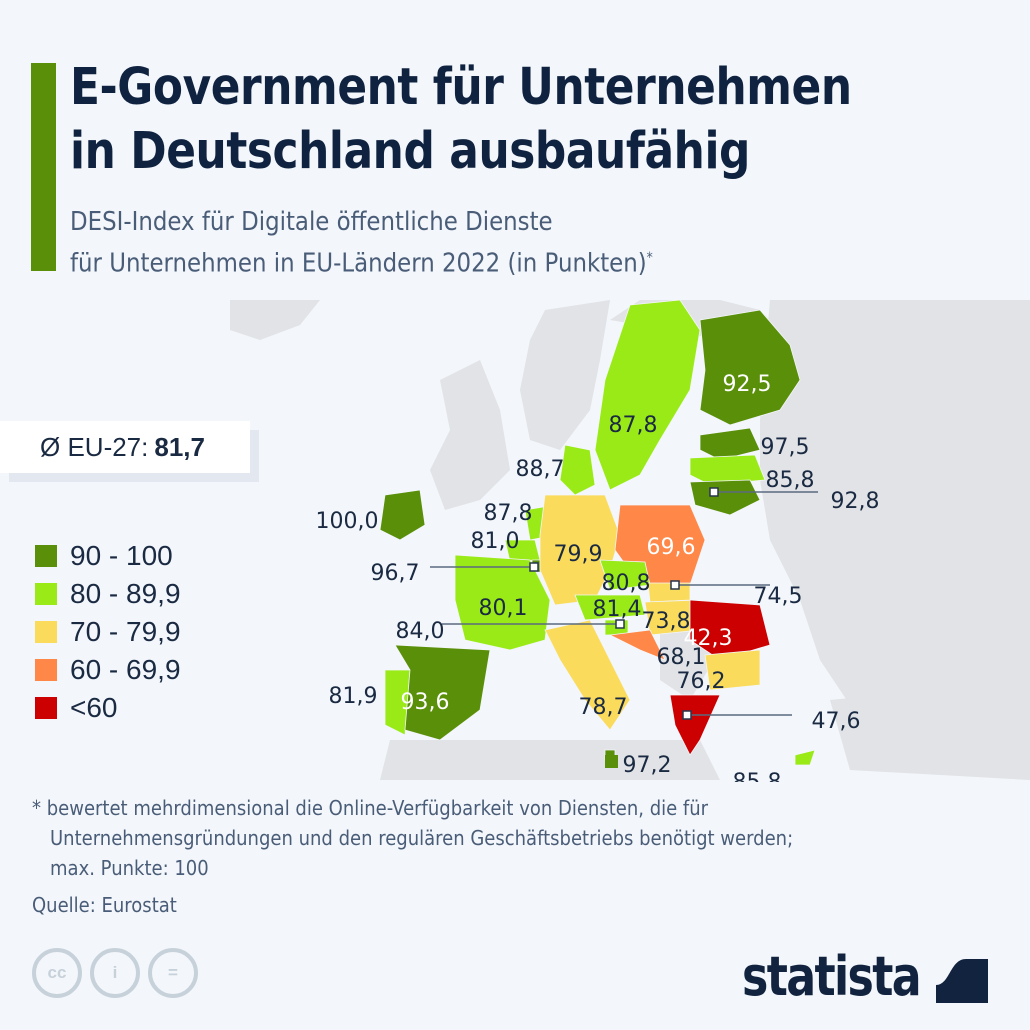 This screenshot has height=1030, width=1030. What do you see at coordinates (395, 573) in the screenshot?
I see `value-label-luxemburg: 96,7` at bounding box center [395, 573].